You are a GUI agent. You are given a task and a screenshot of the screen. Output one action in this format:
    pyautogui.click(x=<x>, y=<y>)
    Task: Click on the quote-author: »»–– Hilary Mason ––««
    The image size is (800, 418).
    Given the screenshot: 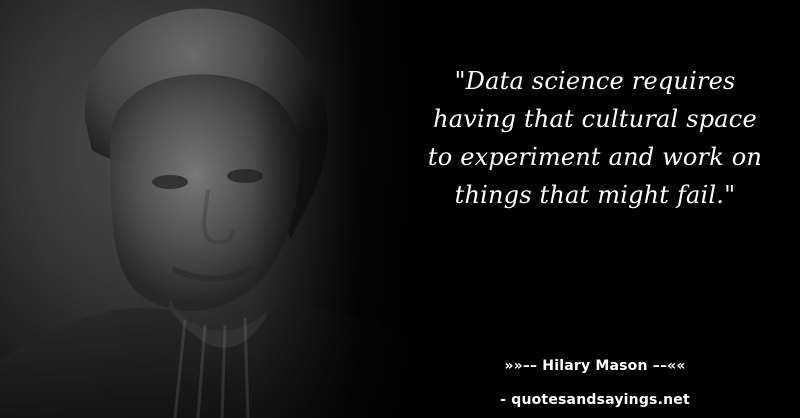 What is the action you would take?
    pyautogui.click(x=595, y=366)
    